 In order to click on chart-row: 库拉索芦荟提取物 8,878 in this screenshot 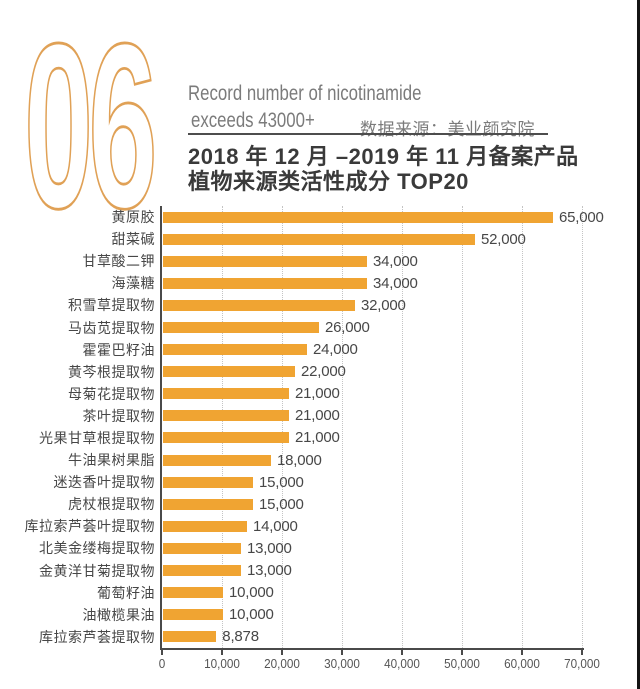, I will do `click(320, 637)`.